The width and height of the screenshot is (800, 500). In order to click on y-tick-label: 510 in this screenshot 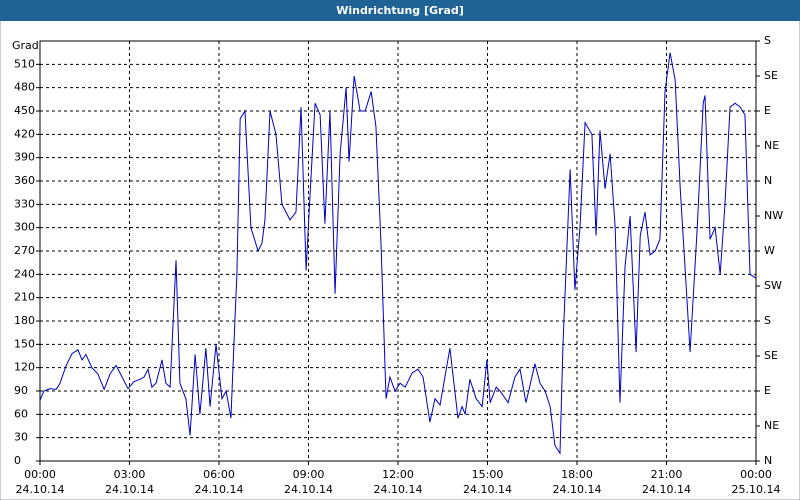, I will do `click(24, 63)`.